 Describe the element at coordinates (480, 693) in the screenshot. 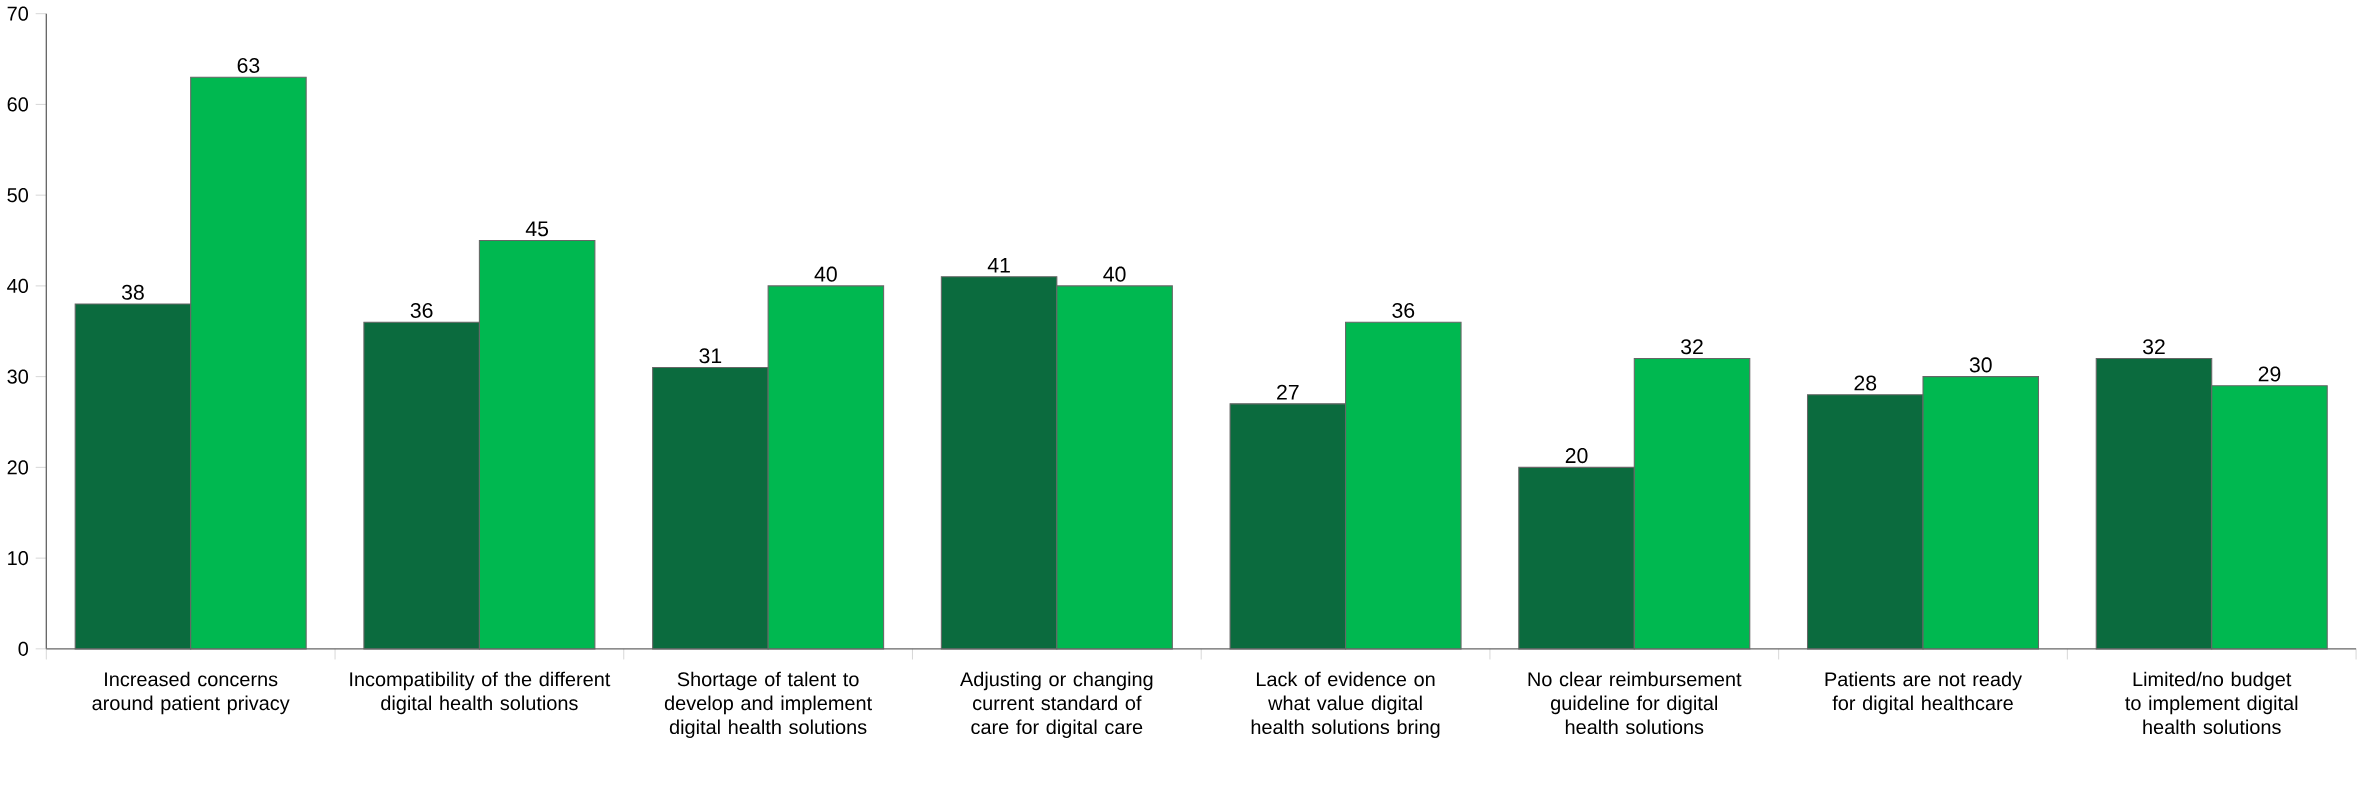

I see `x-tick-label: Incompatibility of the different digital health solutions` at that location.